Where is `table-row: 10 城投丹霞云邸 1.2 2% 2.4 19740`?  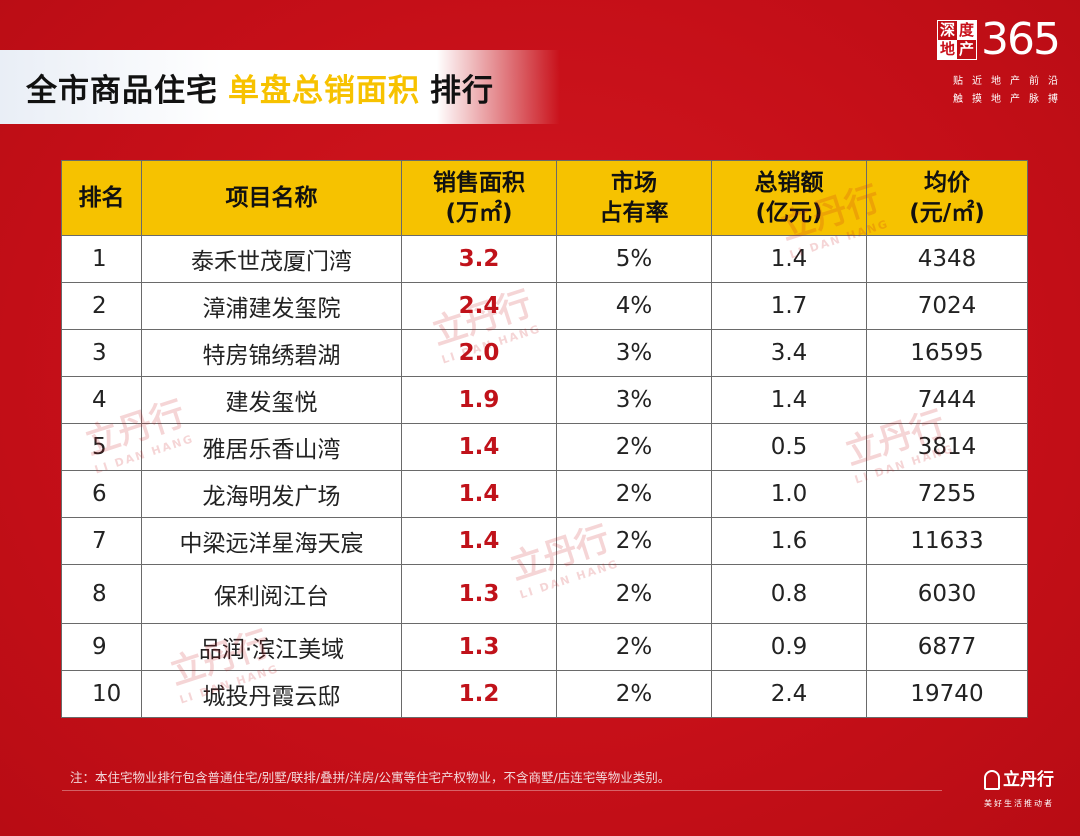
table-row: 10 城投丹霞云邸 1.2 2% 2.4 19740 is located at coordinates (544, 694).